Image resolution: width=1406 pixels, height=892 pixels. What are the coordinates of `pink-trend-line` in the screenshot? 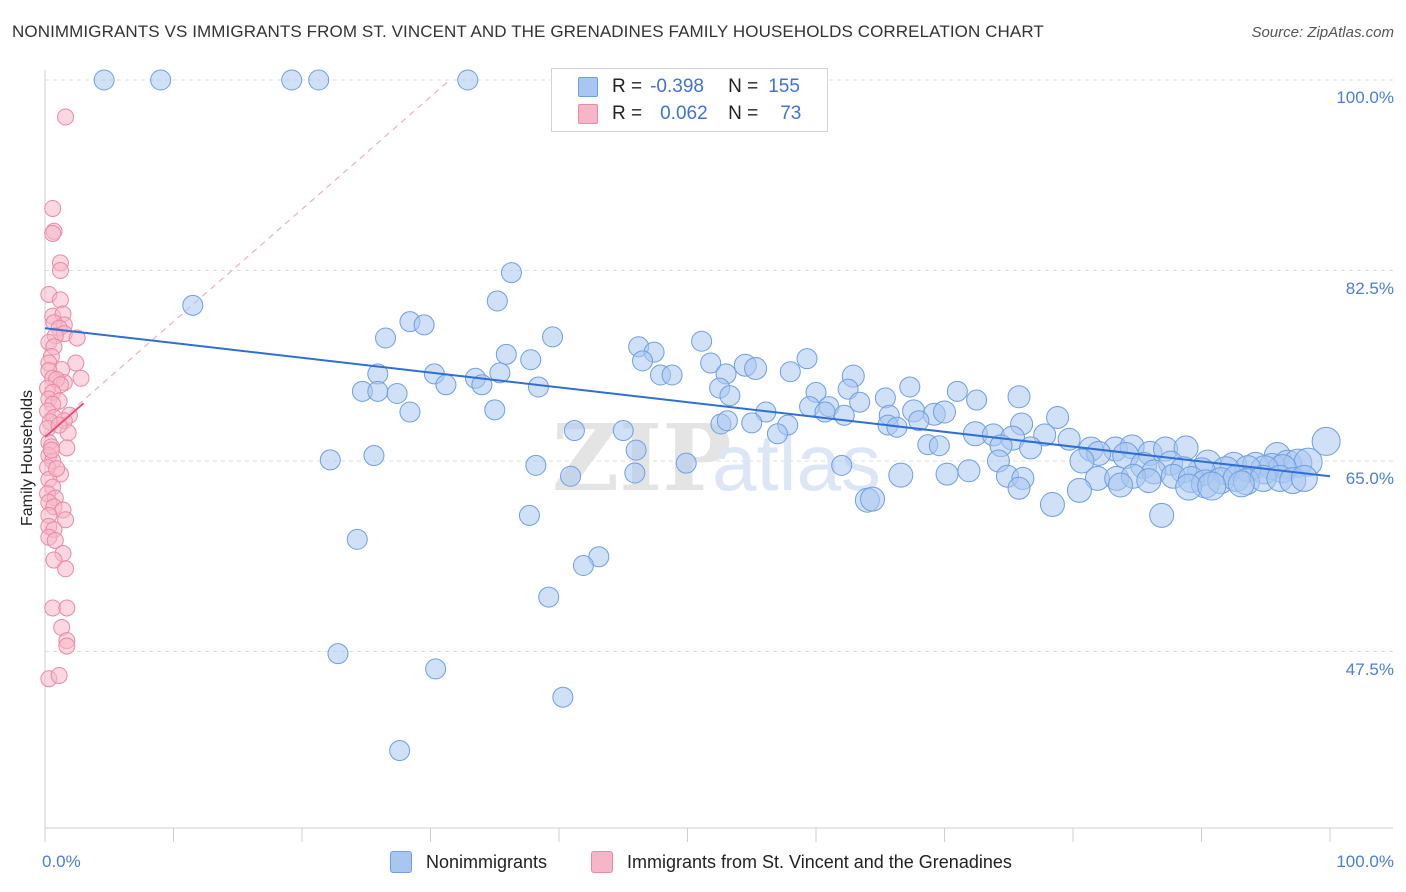 It's located at (64, 420).